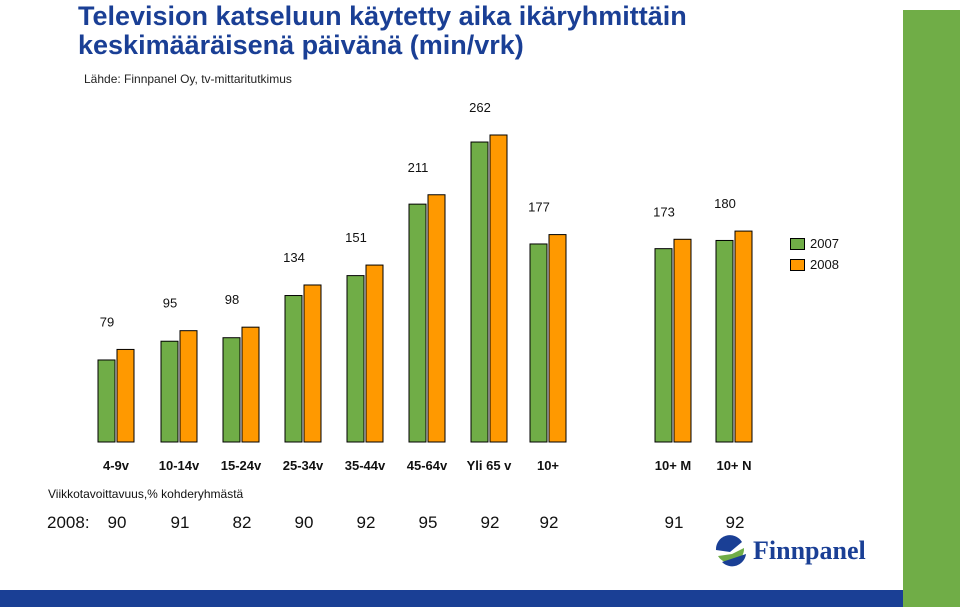  What do you see at coordinates (68, 522) in the screenshot?
I see `reach-row-label: 2008:` at bounding box center [68, 522].